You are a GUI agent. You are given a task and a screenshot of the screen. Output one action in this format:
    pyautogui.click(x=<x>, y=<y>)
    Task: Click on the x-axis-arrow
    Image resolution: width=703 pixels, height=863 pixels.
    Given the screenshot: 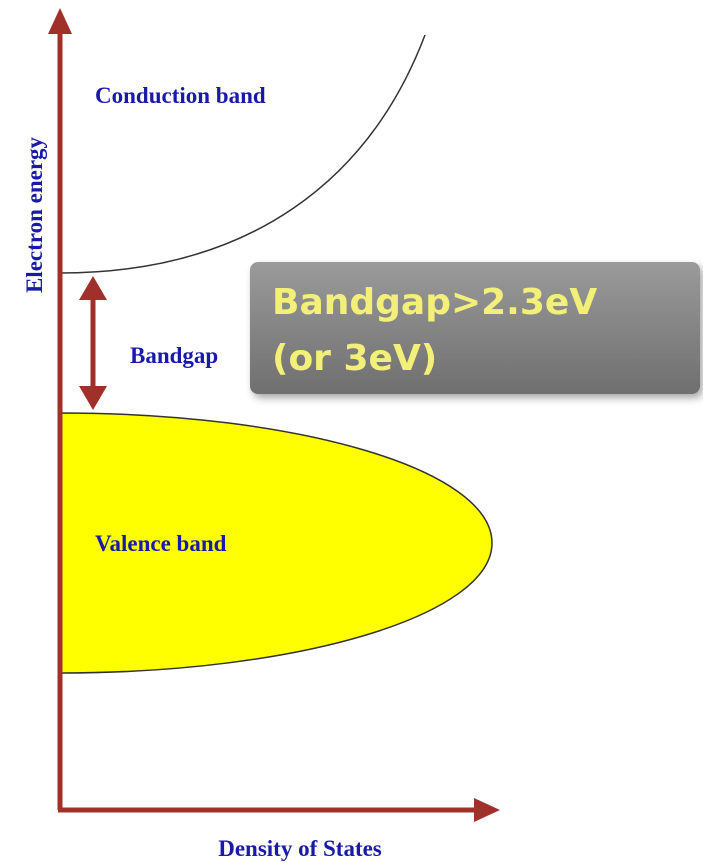 What is the action you would take?
    pyautogui.click(x=487, y=810)
    